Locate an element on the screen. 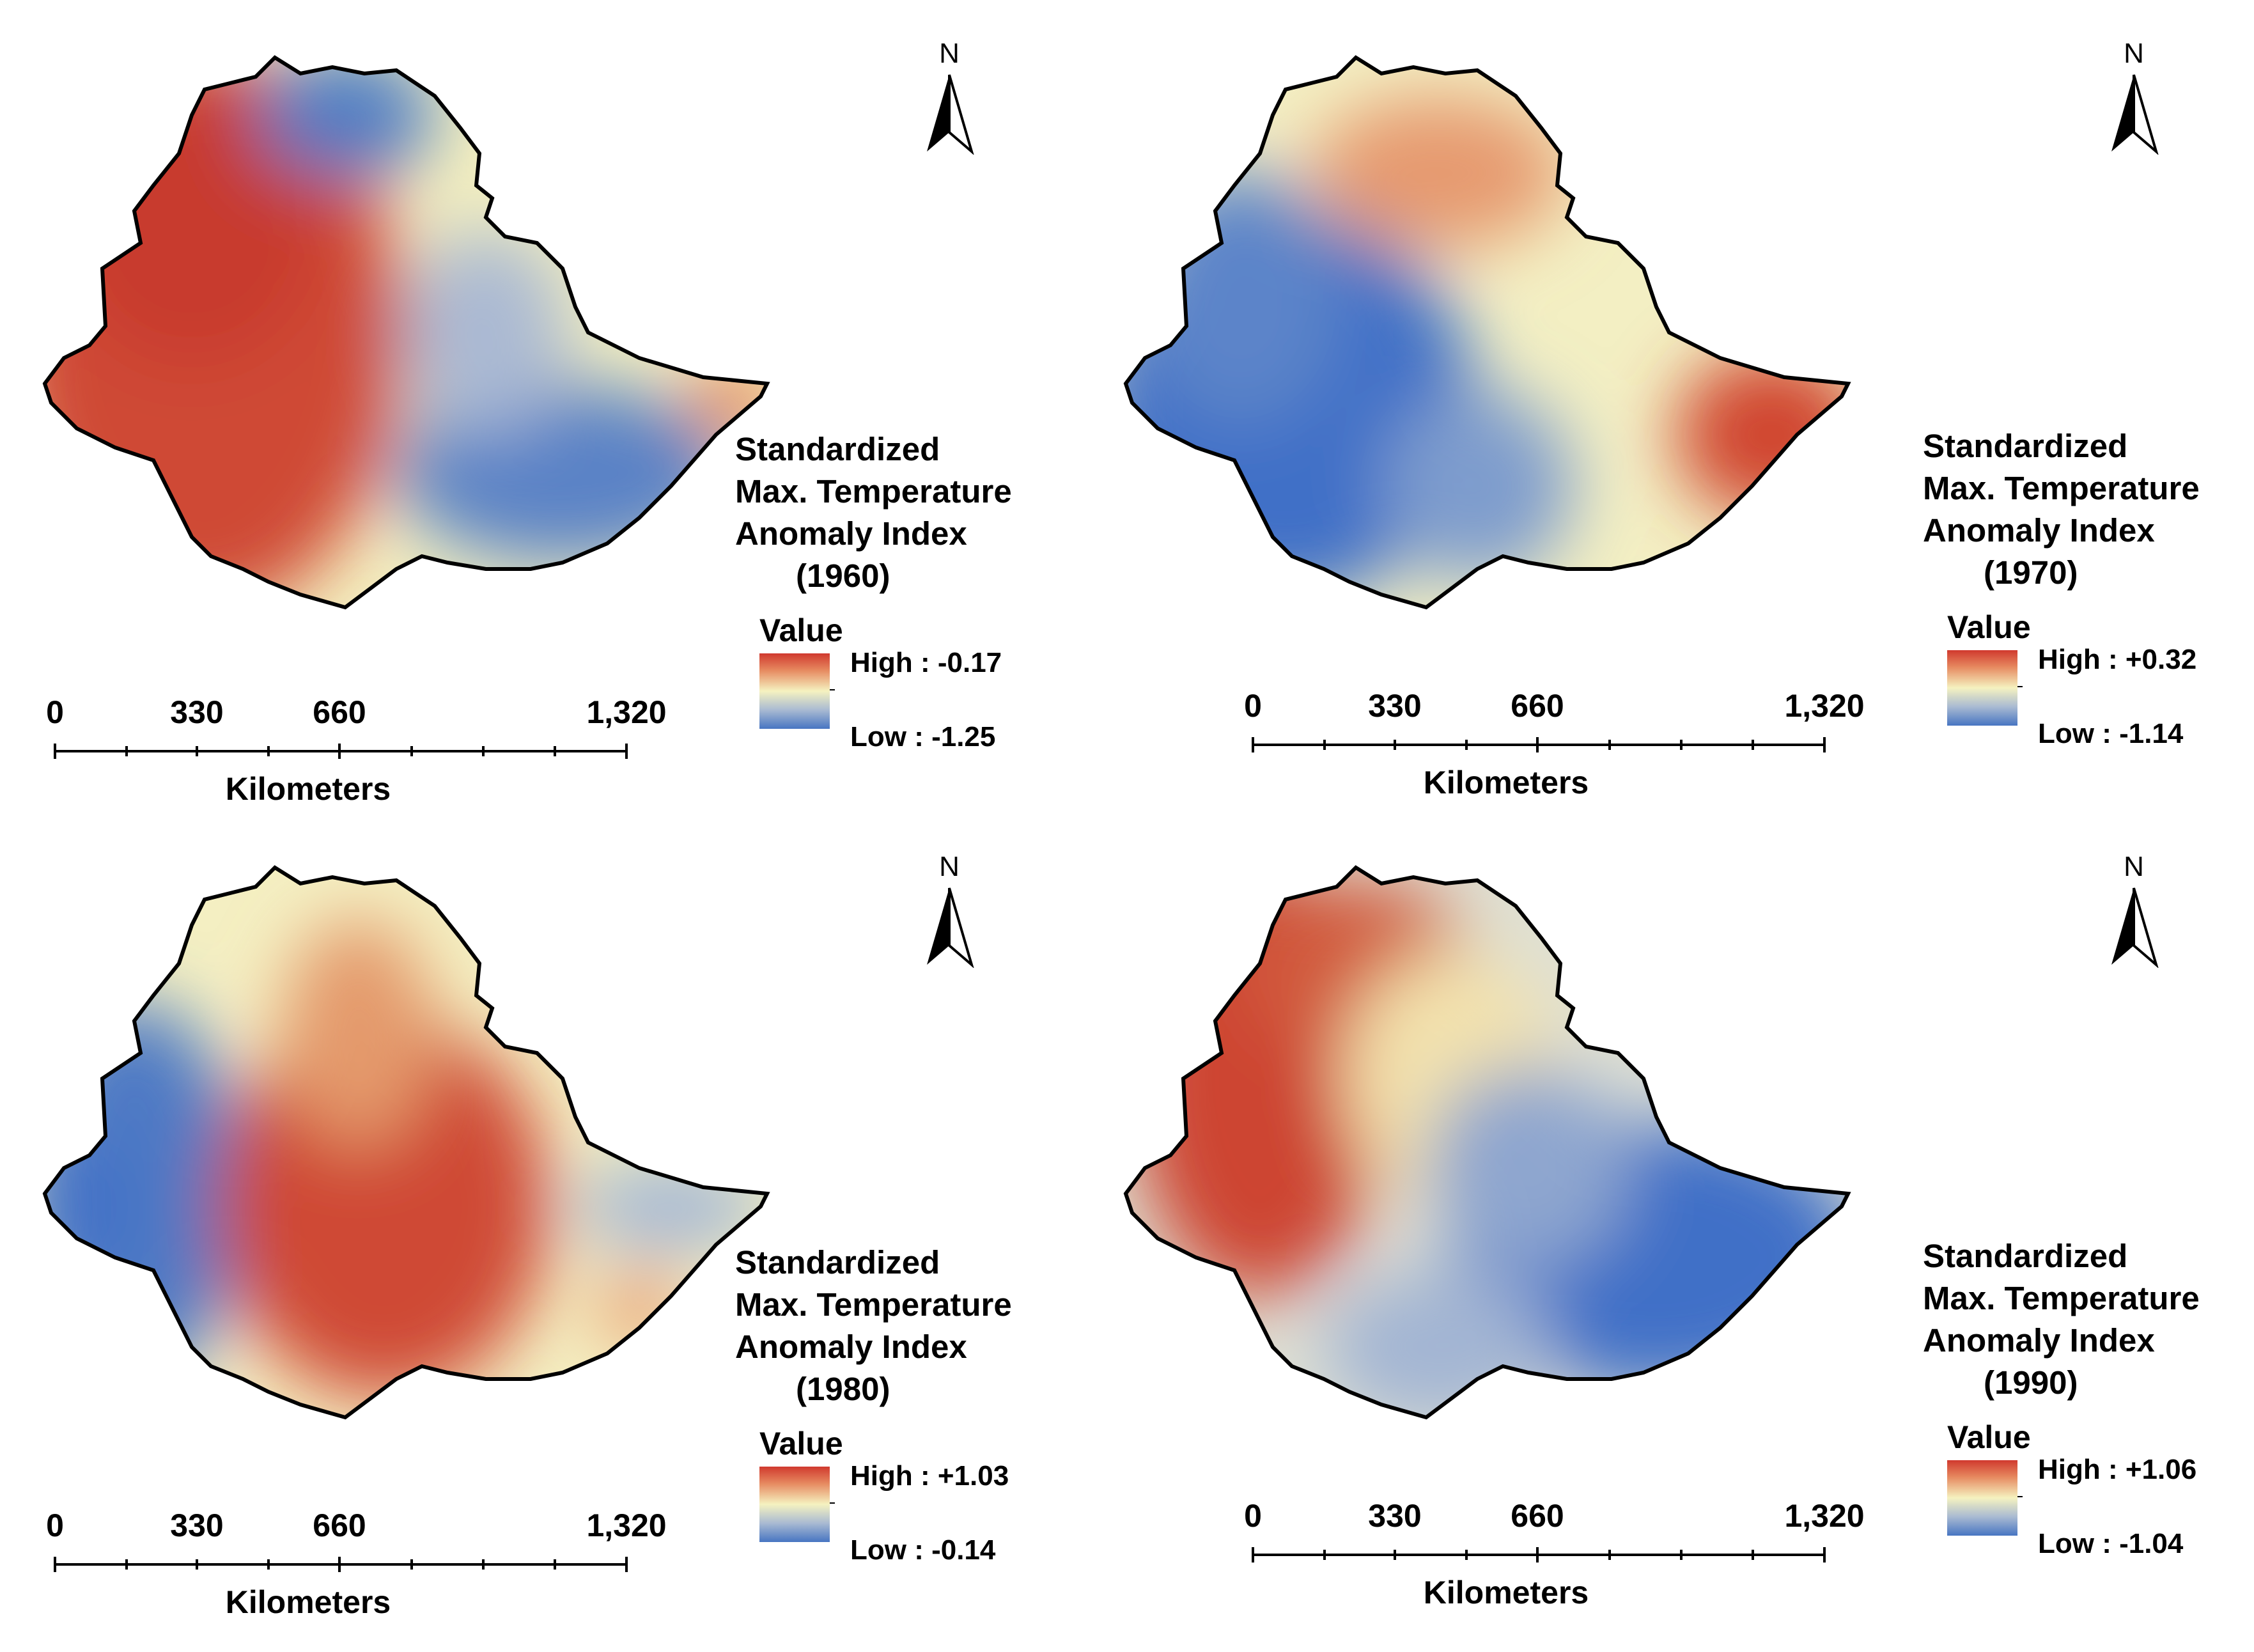  legend-low-value: Low : -1.04 is located at coordinates (2111, 1543).